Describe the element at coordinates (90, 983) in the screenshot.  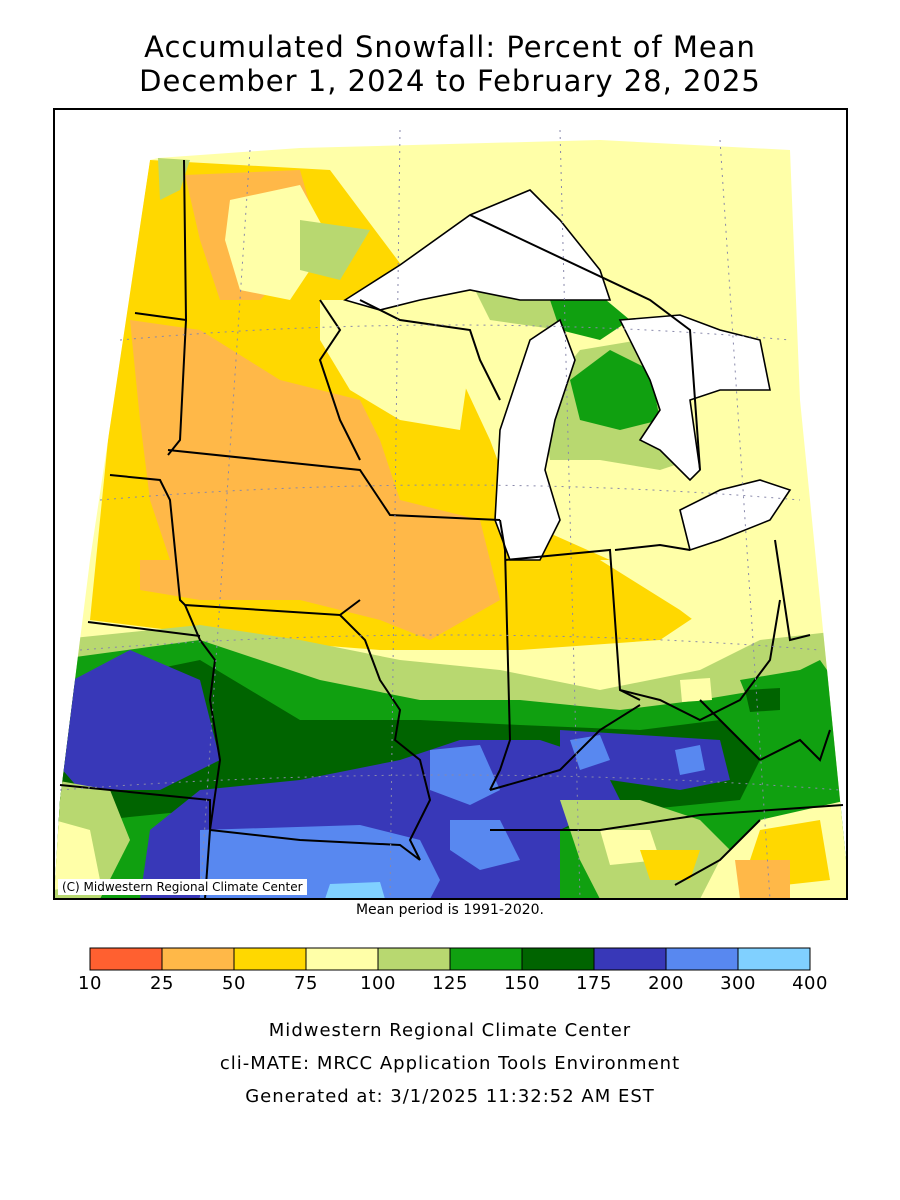
I see `legend-tick-label: 10` at that location.